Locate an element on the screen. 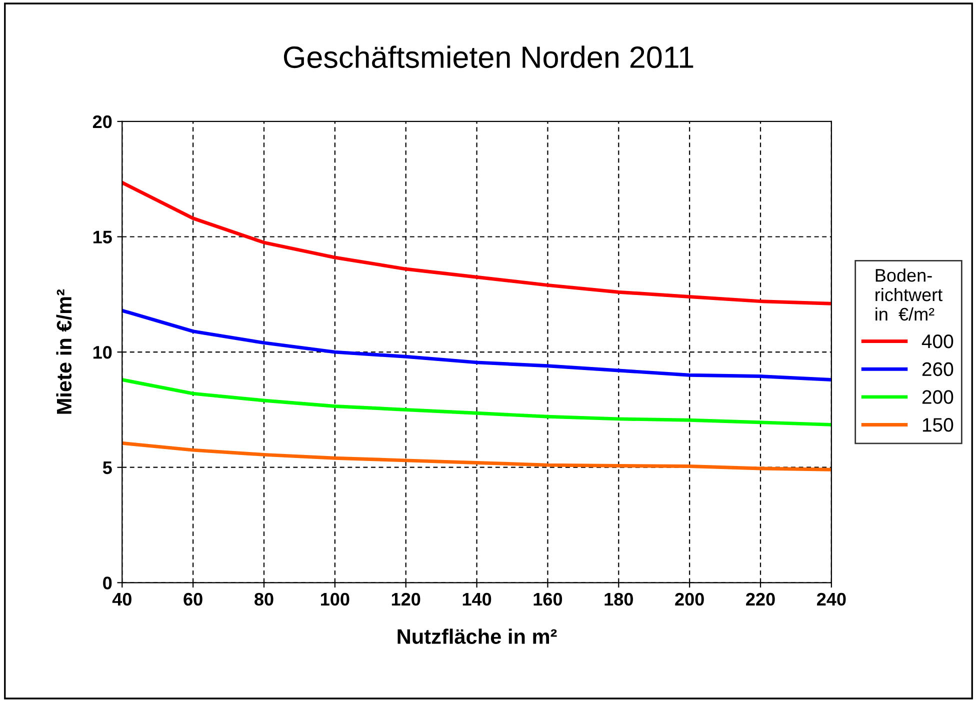  legend-label: 200 is located at coordinates (938, 397).